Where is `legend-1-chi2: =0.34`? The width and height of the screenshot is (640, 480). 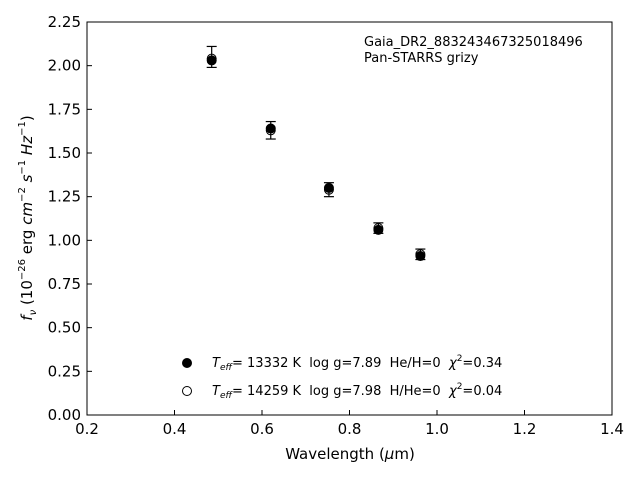
legend-1-chi2: =0.34 is located at coordinates (482, 363).